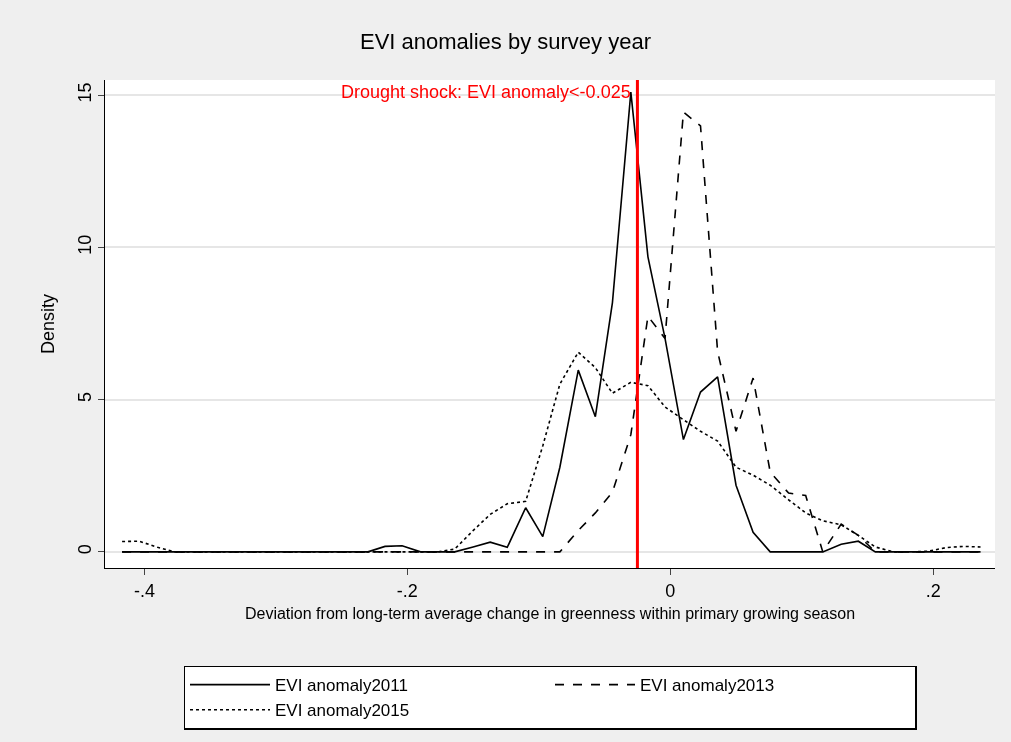 This screenshot has height=742, width=1011. I want to click on x-tick-label: -.4, so click(144, 590).